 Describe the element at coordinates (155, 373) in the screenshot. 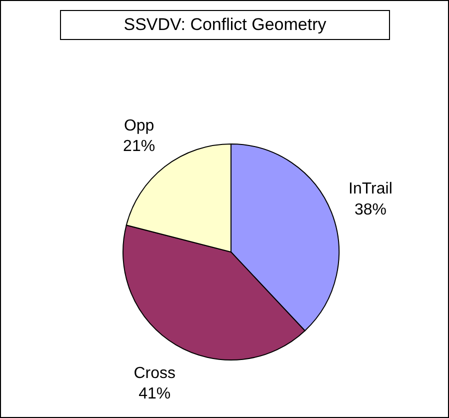

I see `slice-label: Cross` at that location.